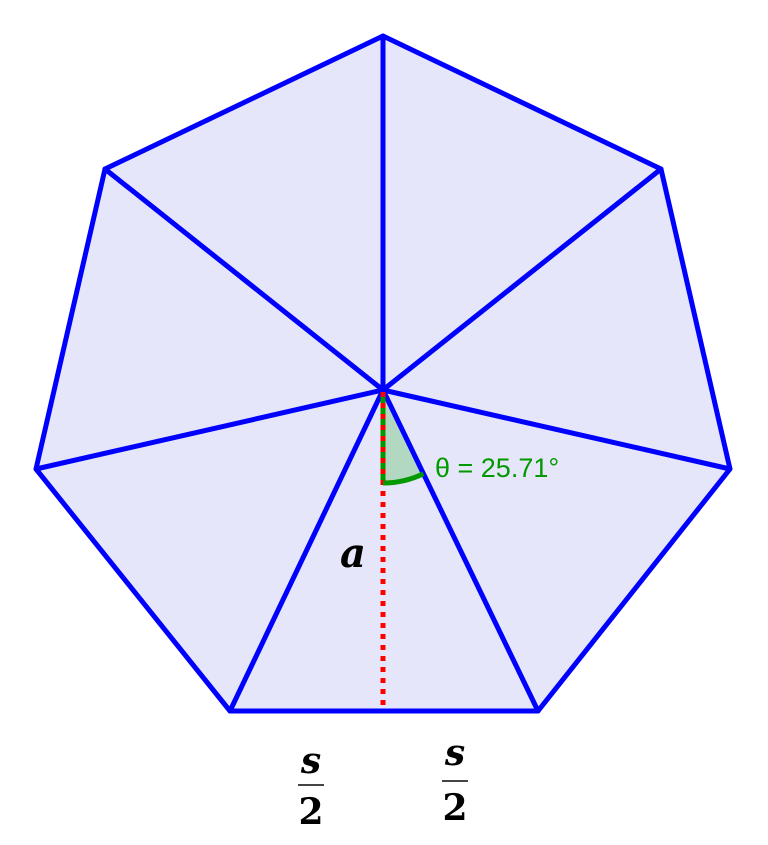  What do you see at coordinates (353, 553) in the screenshot?
I see `apothem-label: a` at bounding box center [353, 553].